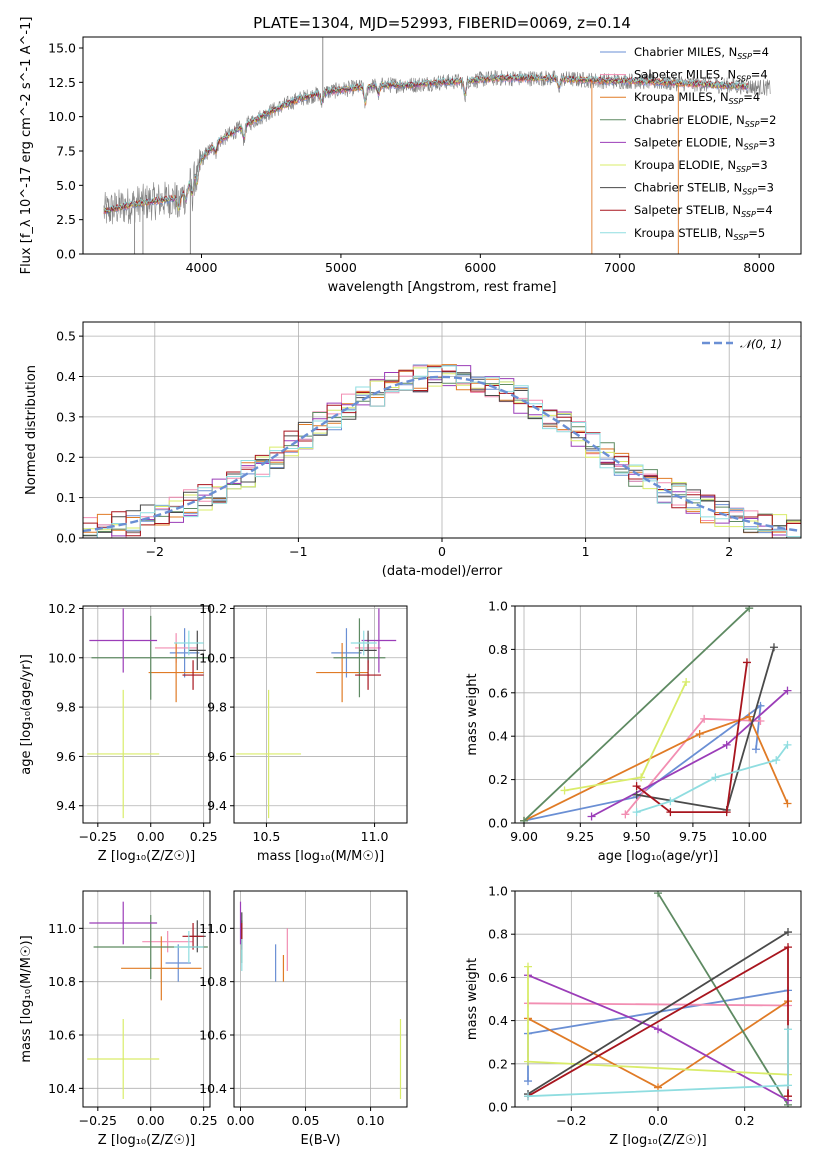 Image resolution: width=819 pixels, height=1170 pixels. I want to click on normal-reference-curve, so click(442, 454).